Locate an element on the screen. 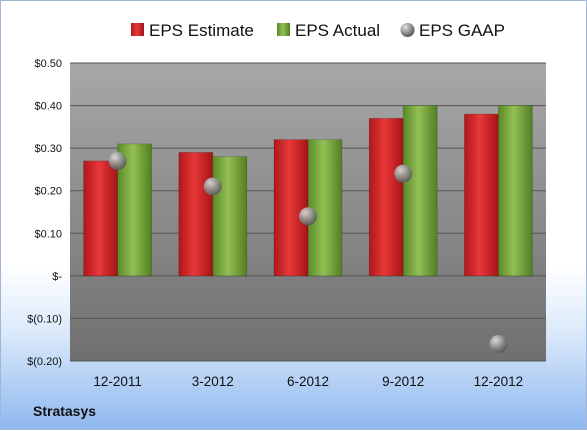 Image resolution: width=587 pixels, height=431 pixels. x-tick-label: 3-2012 is located at coordinates (213, 381).